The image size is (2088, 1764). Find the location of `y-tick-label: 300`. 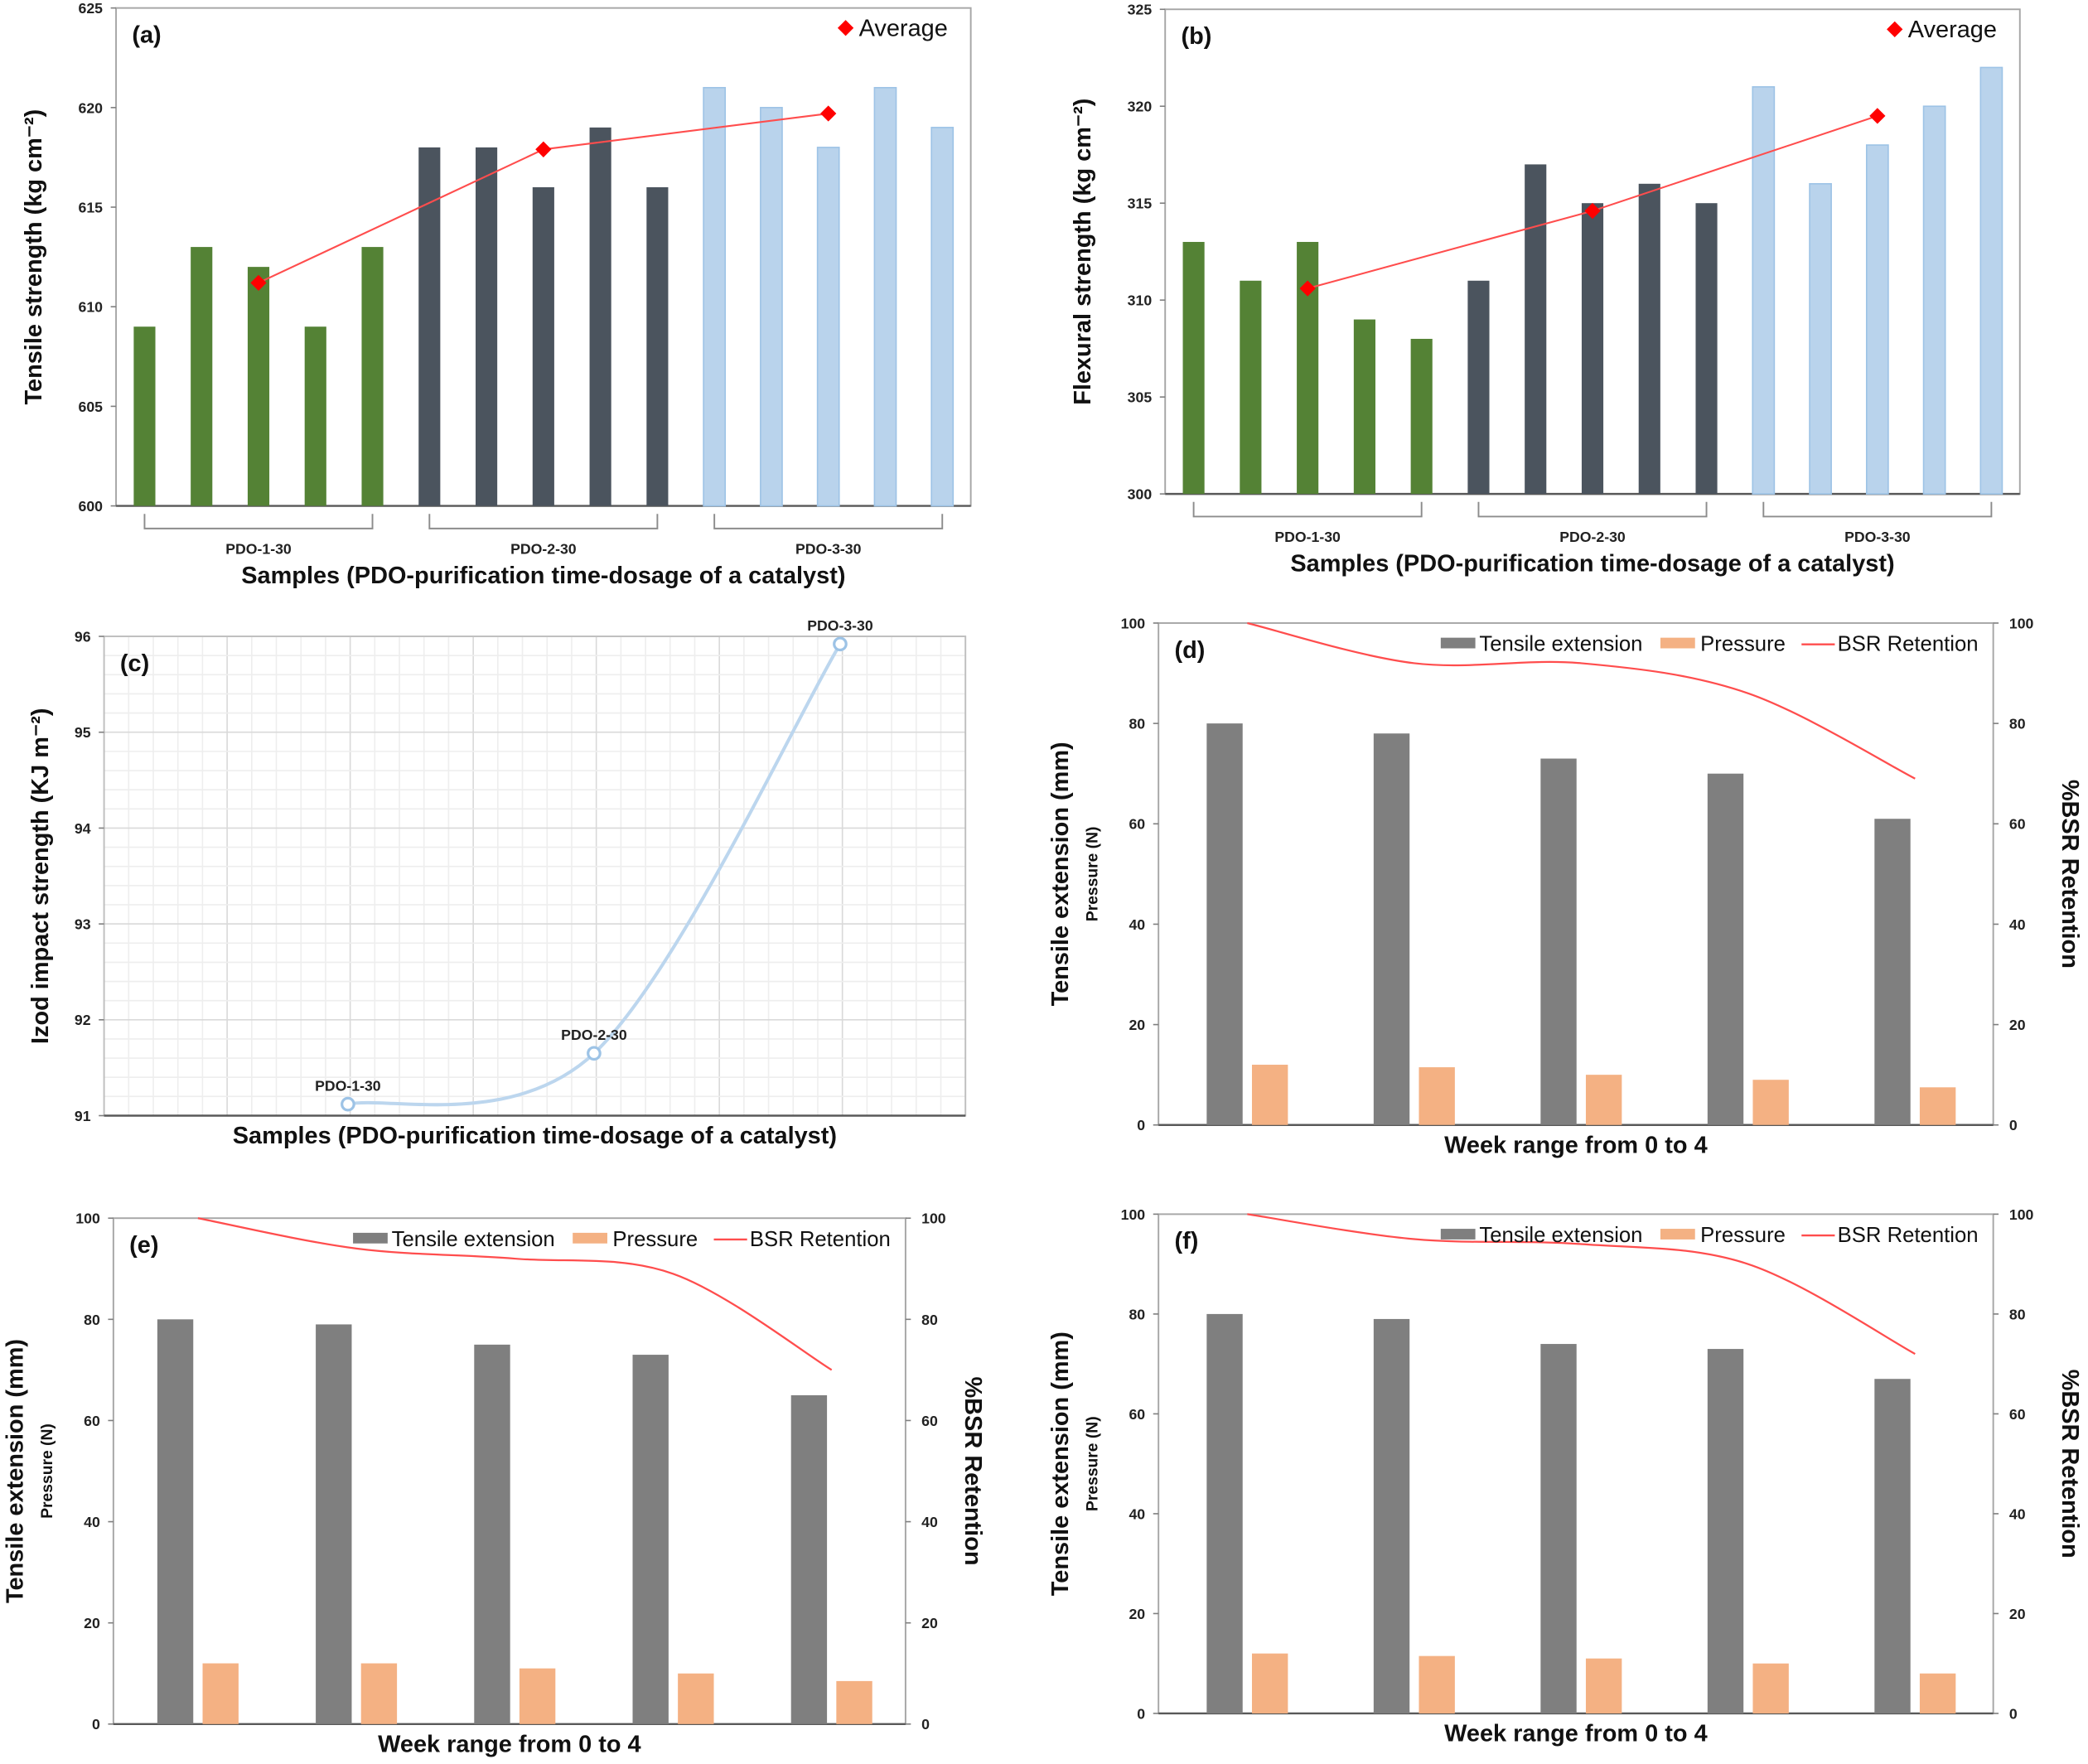

y-tick-label: 300 is located at coordinates (1140, 495).